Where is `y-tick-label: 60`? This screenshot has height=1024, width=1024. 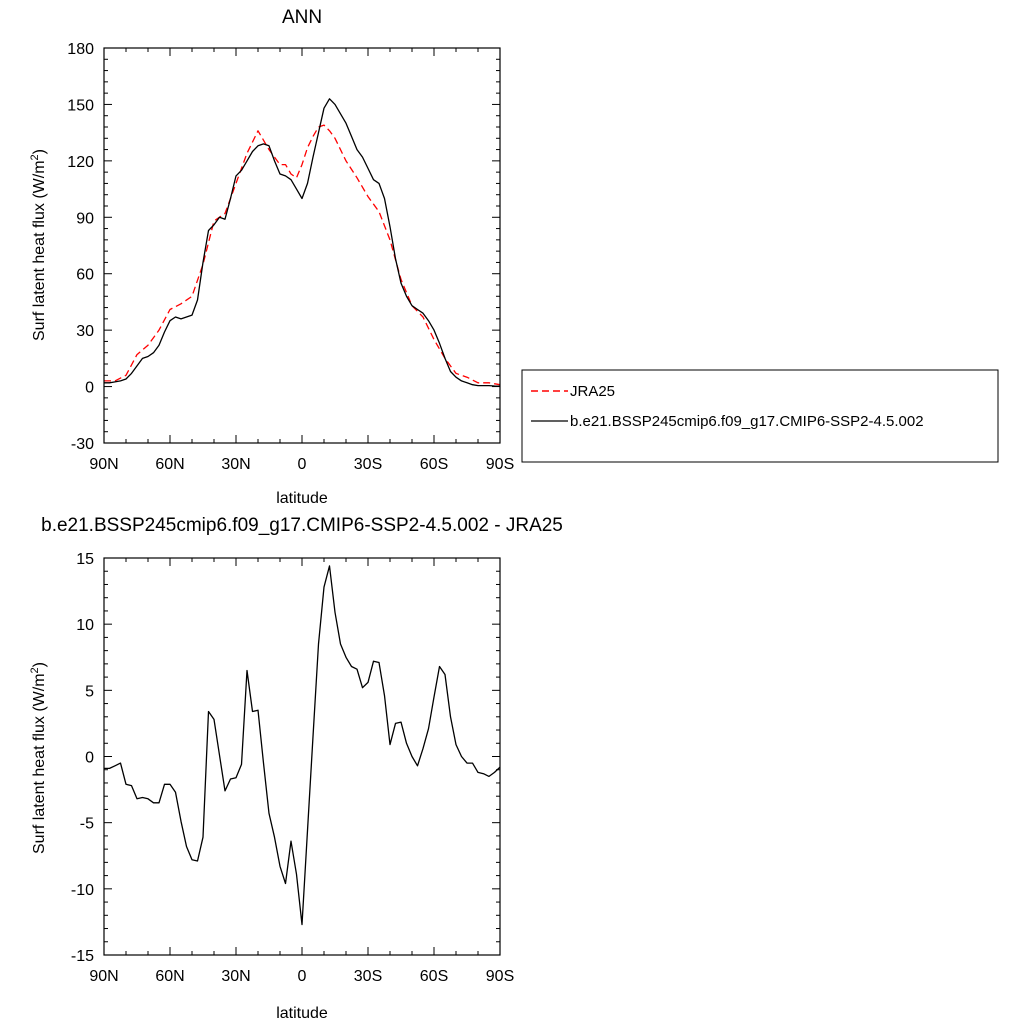 y-tick-label: 60 is located at coordinates (85, 275).